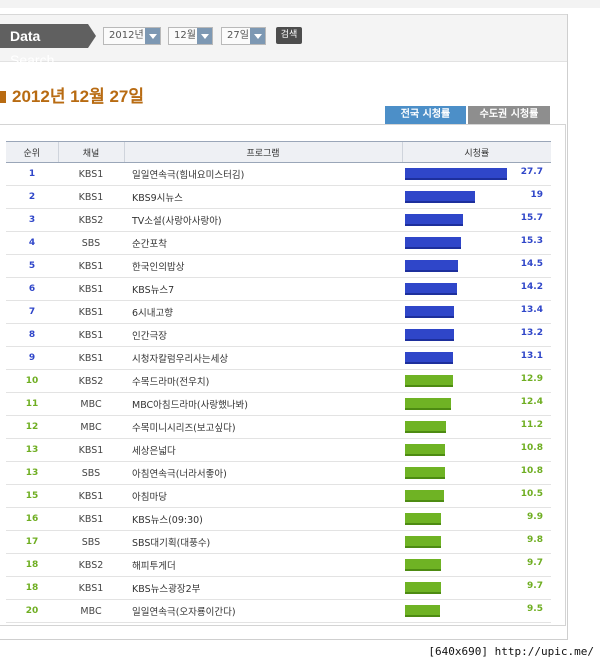  Describe the element at coordinates (531, 241) in the screenshot. I see `rating-value: 15.3` at that location.